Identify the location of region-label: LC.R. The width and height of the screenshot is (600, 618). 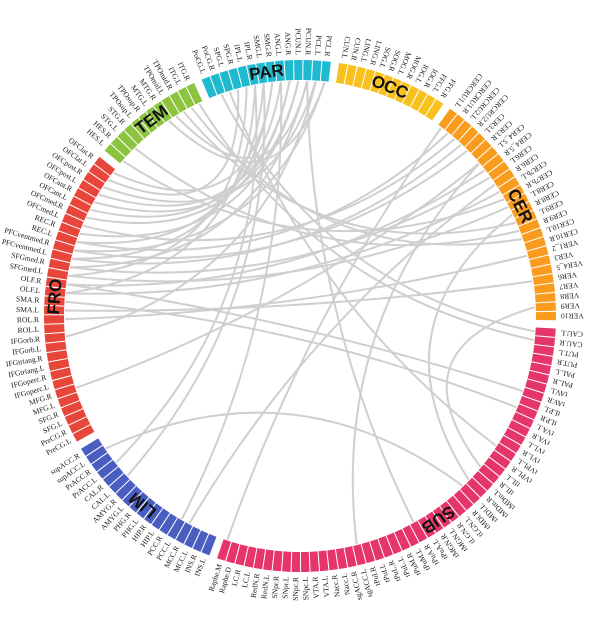
(236, 577).